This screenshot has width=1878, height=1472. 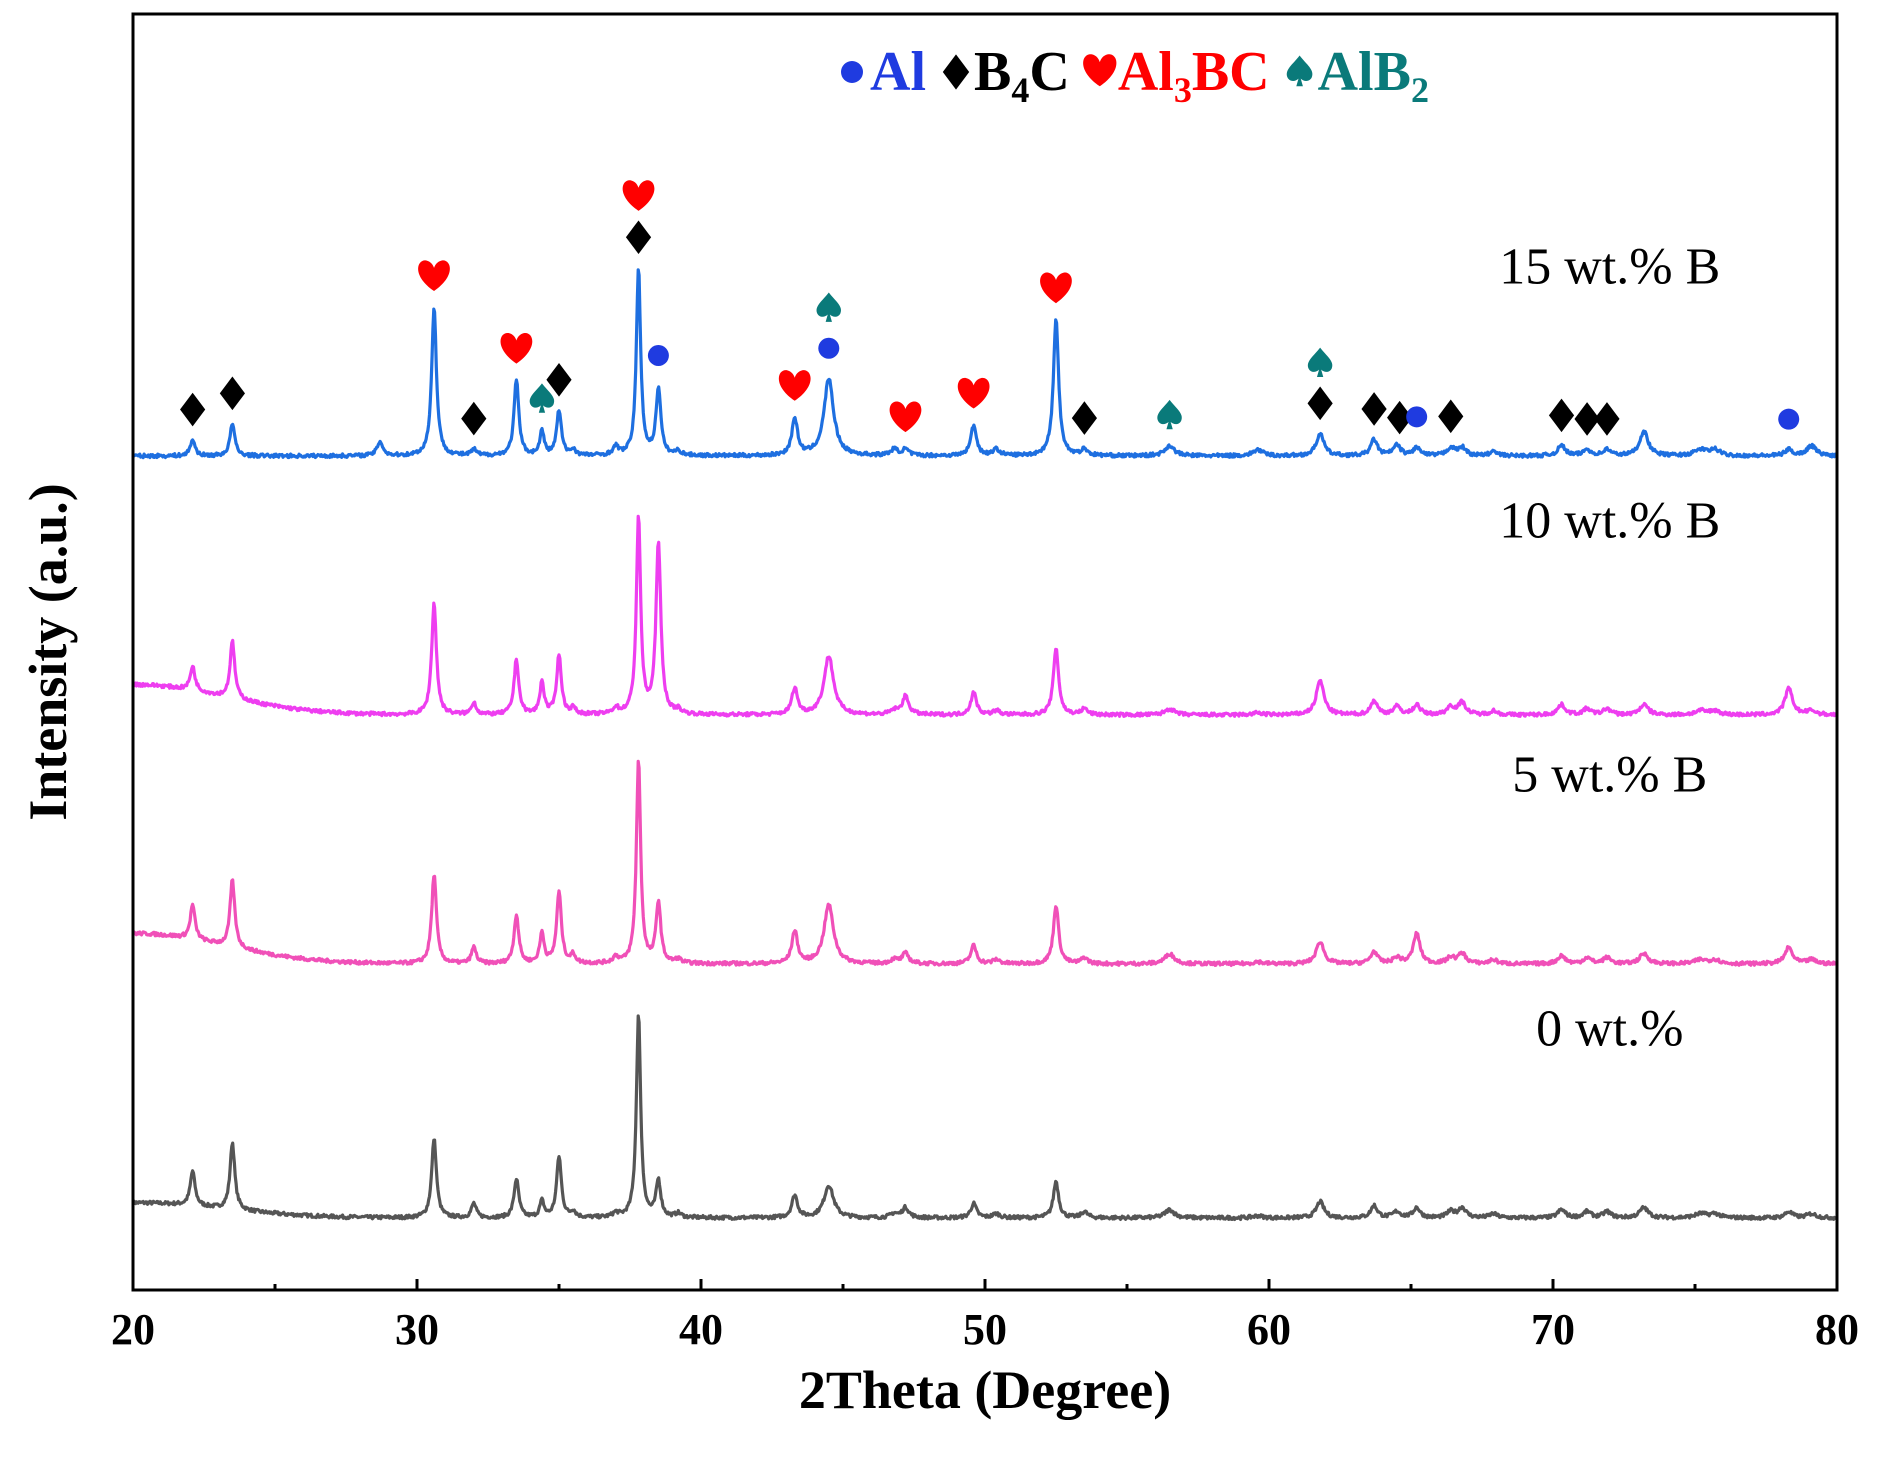 I want to click on series-label-0: 15 wt.% B, so click(x=1609, y=267).